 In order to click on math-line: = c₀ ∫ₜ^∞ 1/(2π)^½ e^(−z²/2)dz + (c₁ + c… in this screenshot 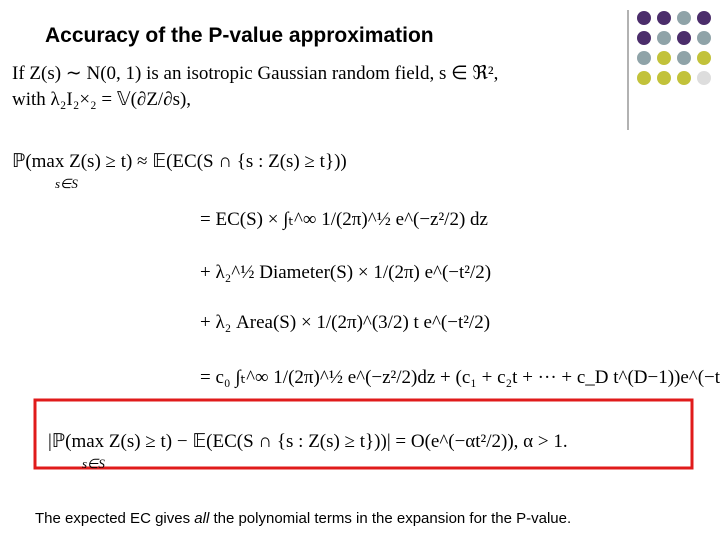, I will do `click(460, 377)`.